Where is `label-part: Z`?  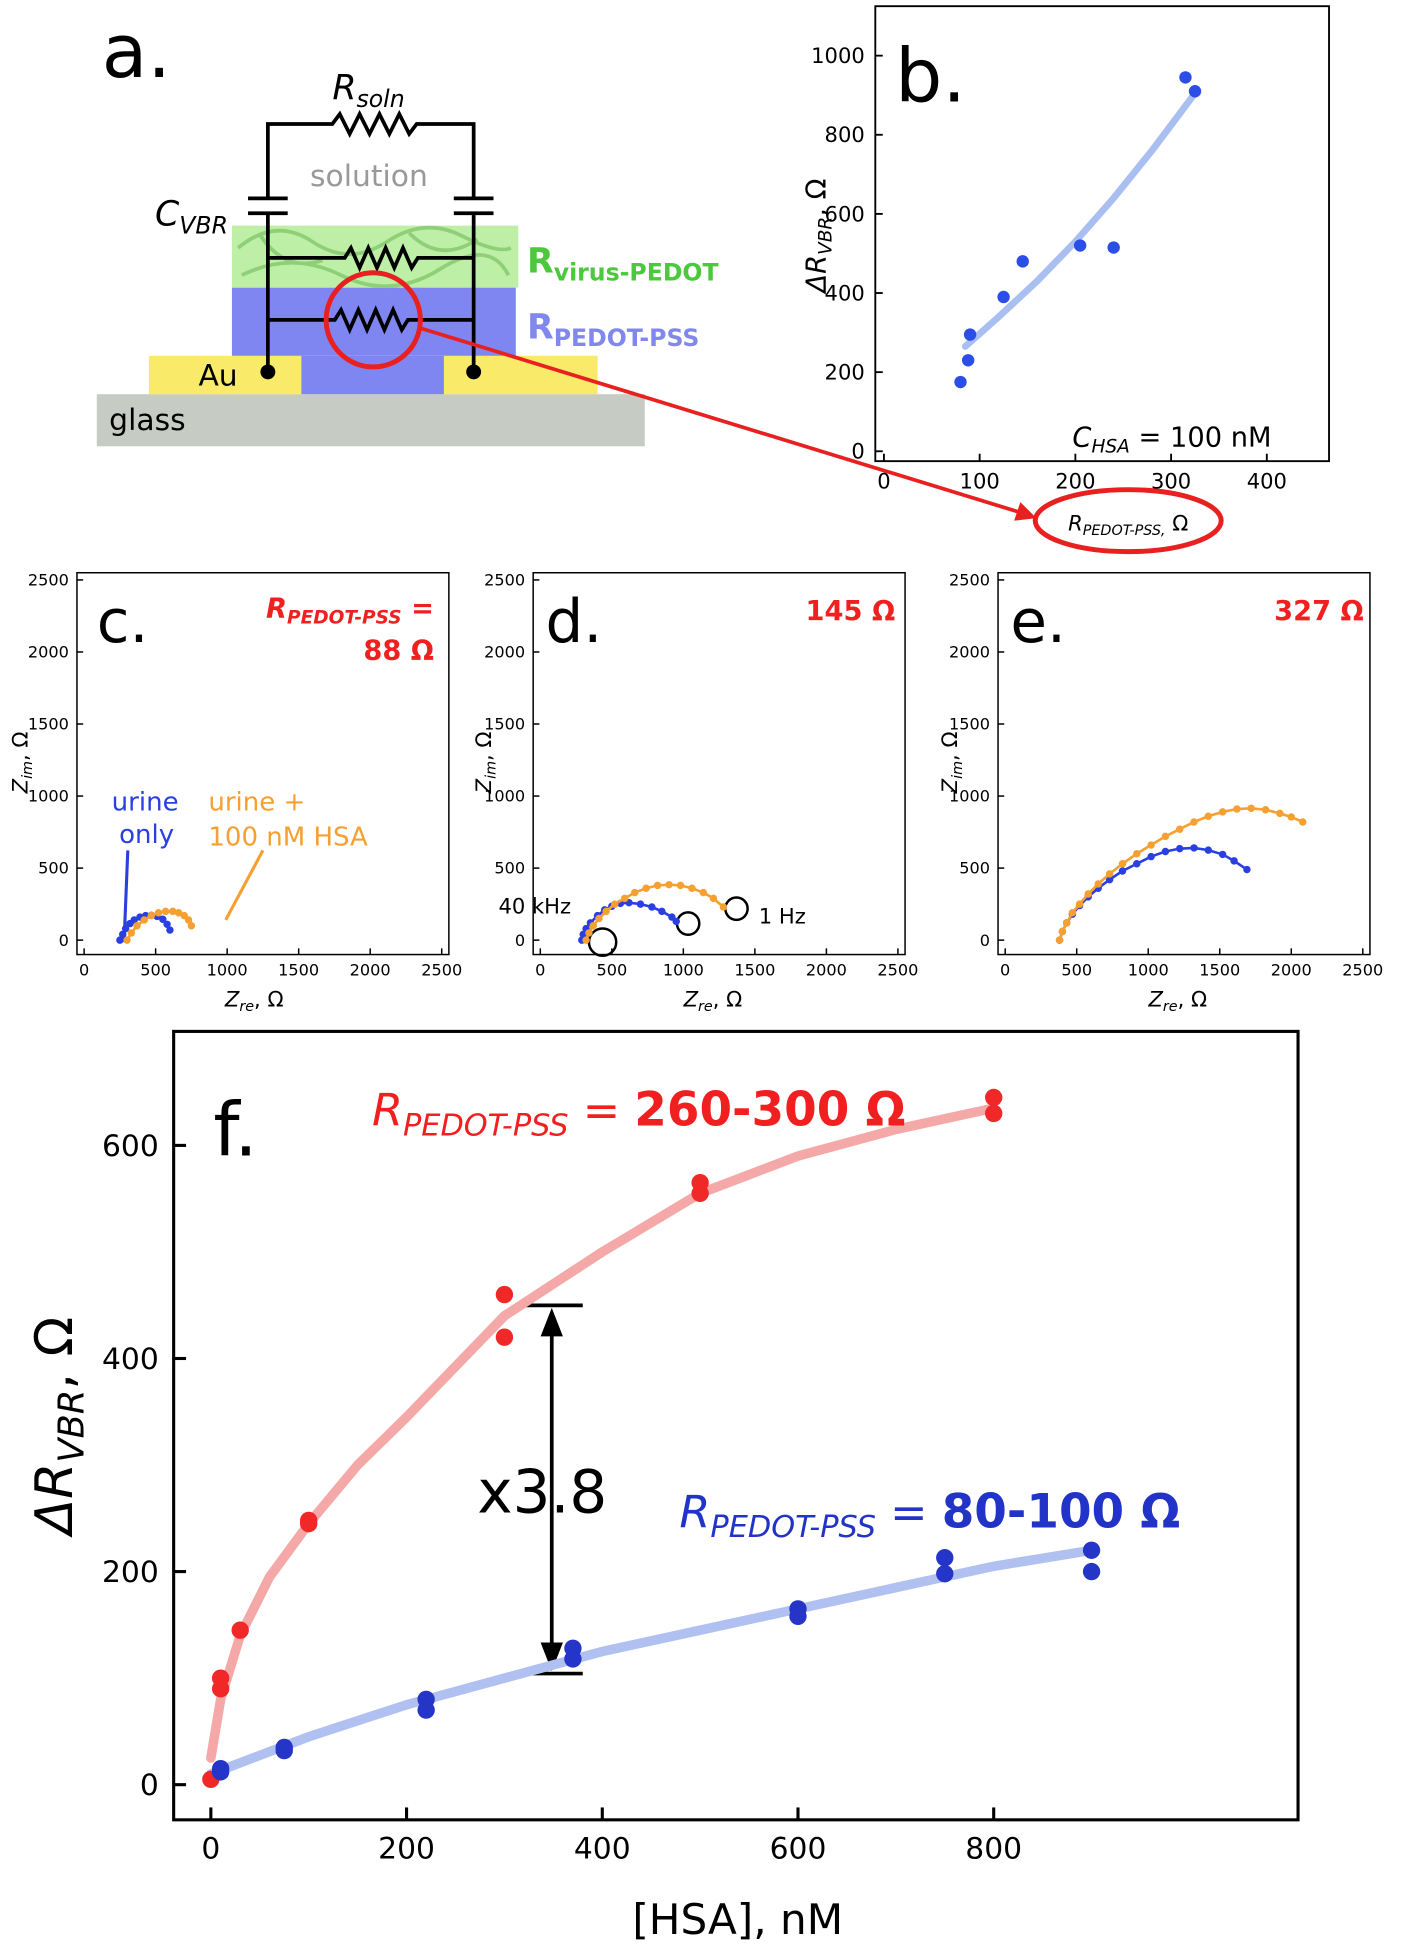 label-part: Z is located at coordinates (949, 786).